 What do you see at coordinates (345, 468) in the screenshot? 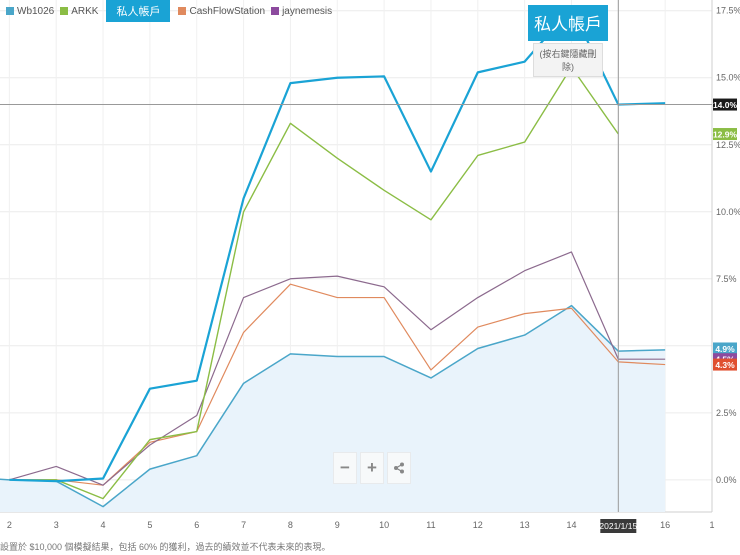
I see `zoom-out-button: −` at bounding box center [345, 468].